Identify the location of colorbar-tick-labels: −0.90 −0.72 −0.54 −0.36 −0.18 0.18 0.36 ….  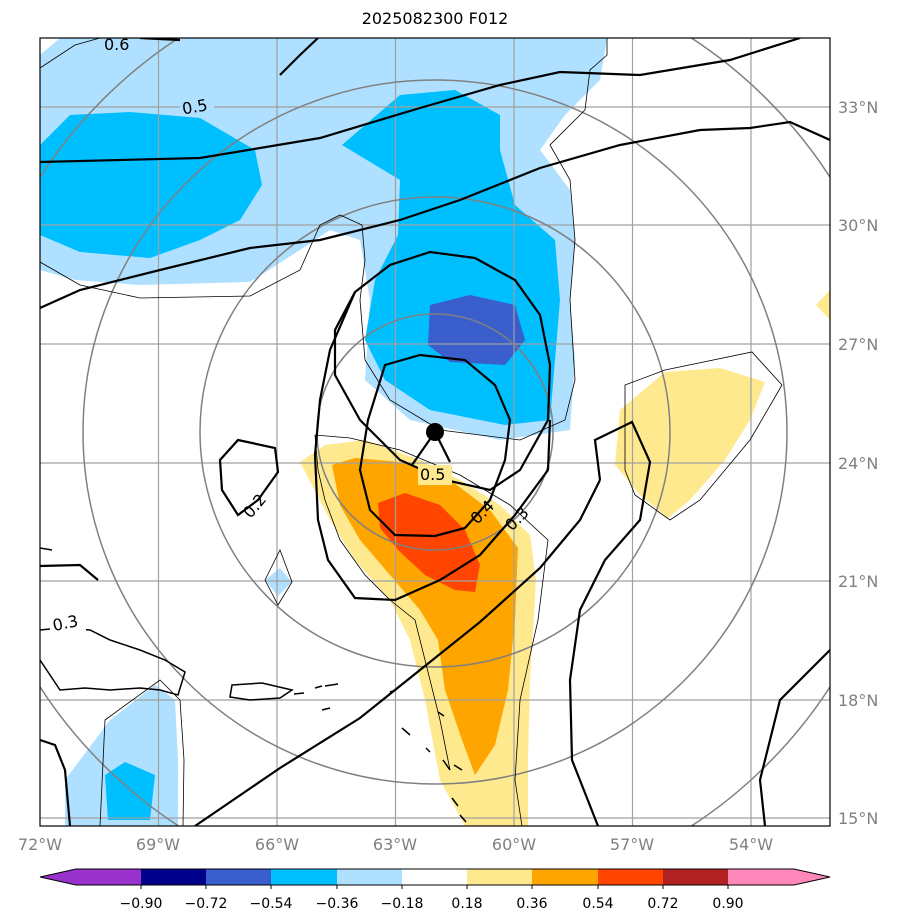
(432, 904).